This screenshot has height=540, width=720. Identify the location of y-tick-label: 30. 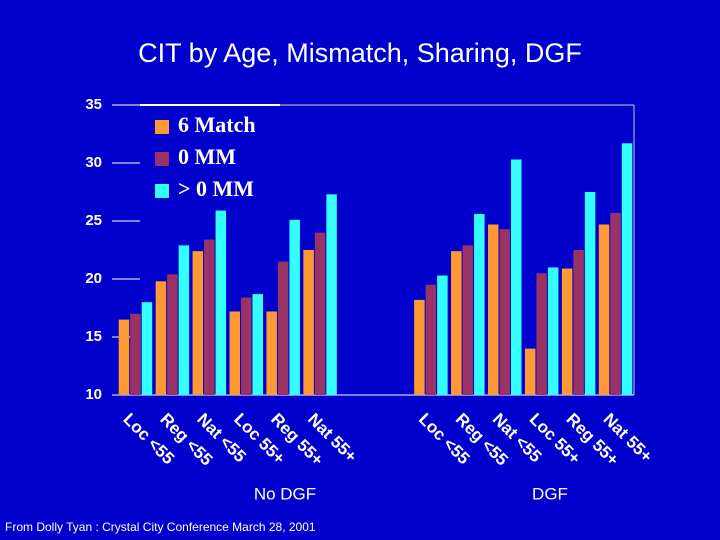
(93, 162).